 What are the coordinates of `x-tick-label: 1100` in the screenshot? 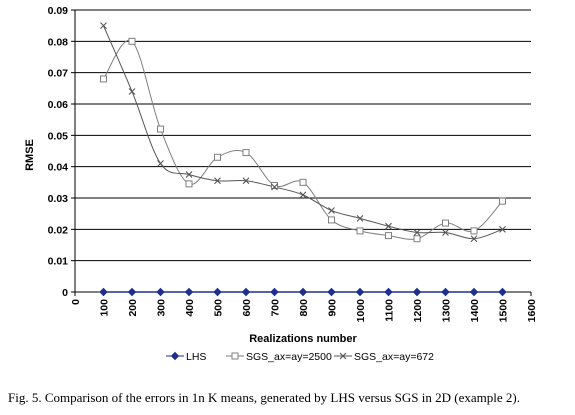 It's located at (390, 310).